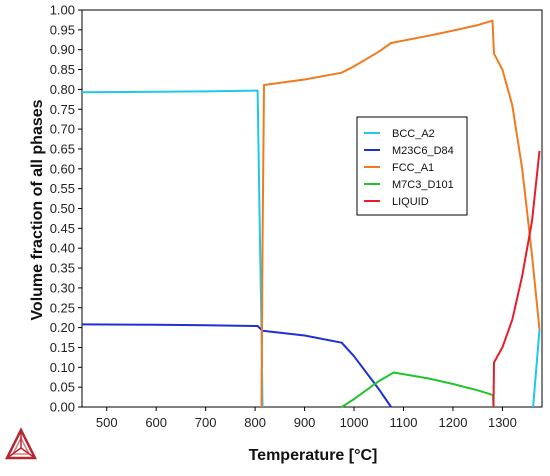  What do you see at coordinates (62, 10) in the screenshot?
I see `y-tick-label: 1.00` at bounding box center [62, 10].